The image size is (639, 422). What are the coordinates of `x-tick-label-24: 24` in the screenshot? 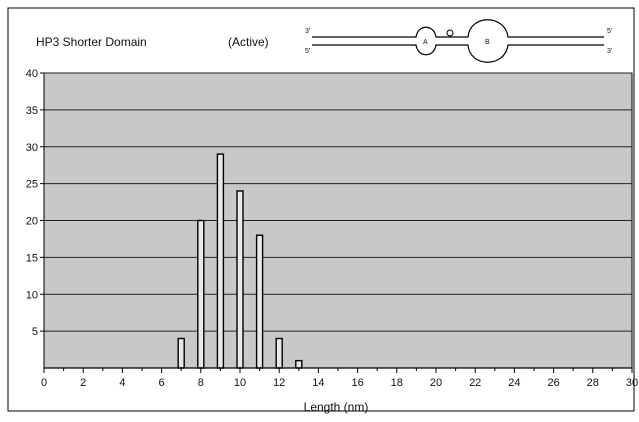 It's located at (514, 383).